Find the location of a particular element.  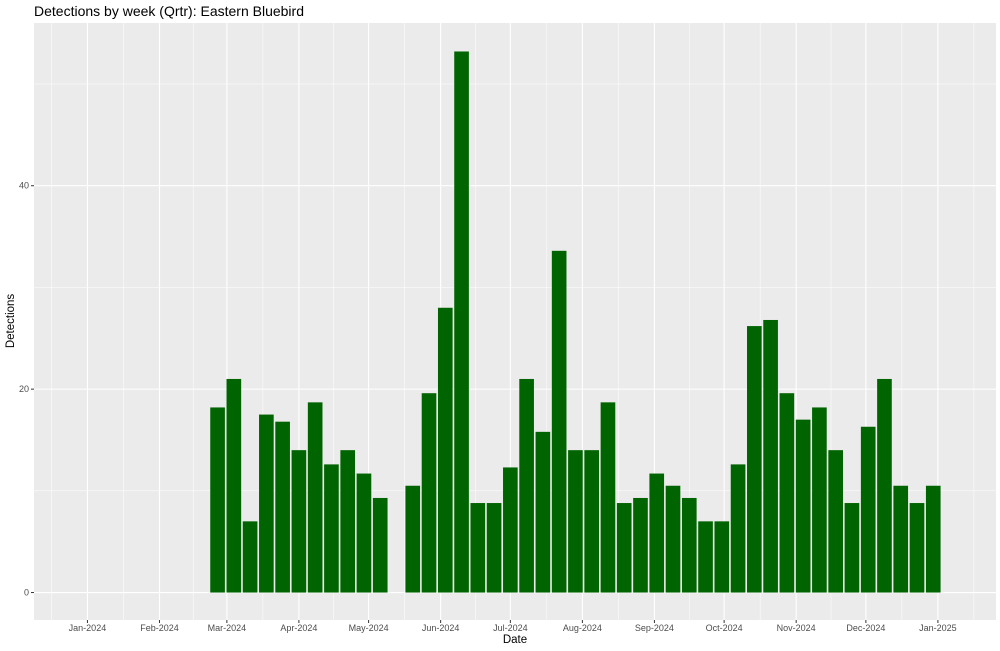

x-axis-title: Date is located at coordinates (515, 640).